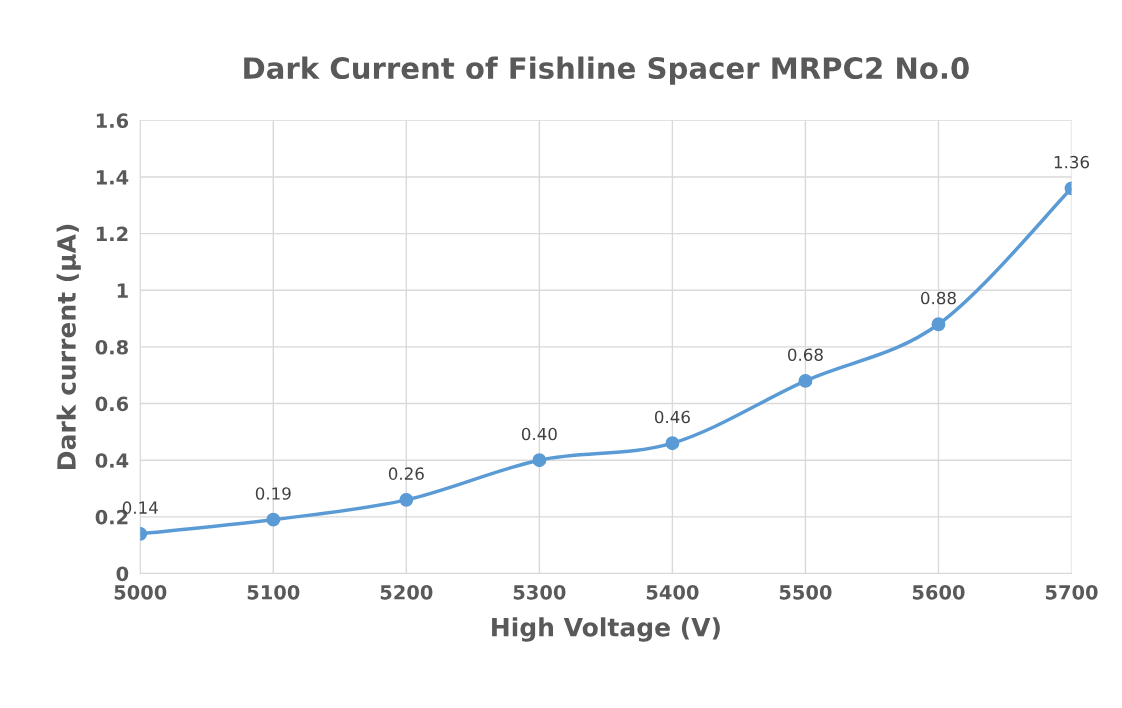  What do you see at coordinates (938, 592) in the screenshot?
I see `x-tick-label: 5600` at bounding box center [938, 592].